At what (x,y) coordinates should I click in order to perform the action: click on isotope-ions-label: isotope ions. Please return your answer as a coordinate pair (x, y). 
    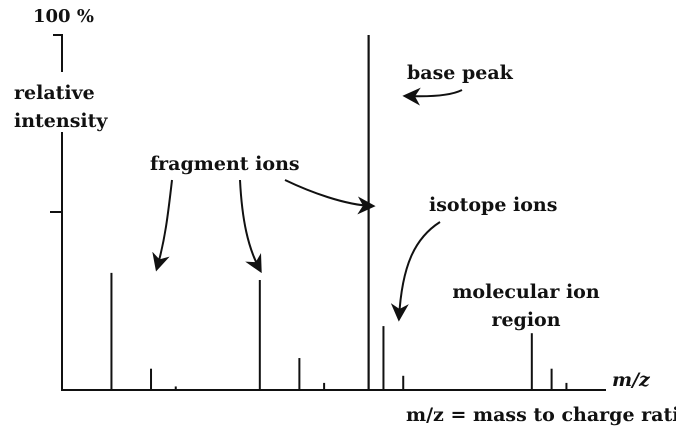
    Looking at the image, I should click on (493, 205).